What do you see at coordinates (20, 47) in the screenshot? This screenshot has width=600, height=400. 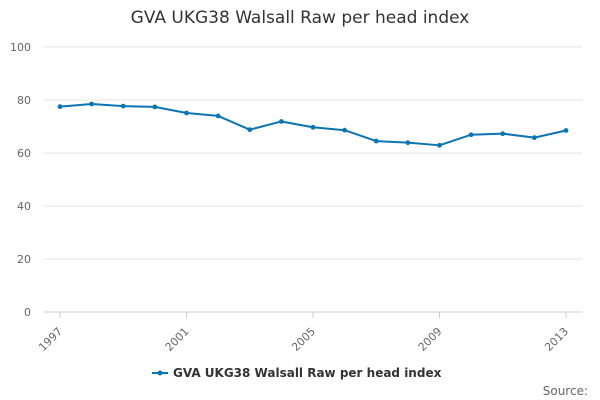 I see `y-tick-label: 100` at bounding box center [20, 47].